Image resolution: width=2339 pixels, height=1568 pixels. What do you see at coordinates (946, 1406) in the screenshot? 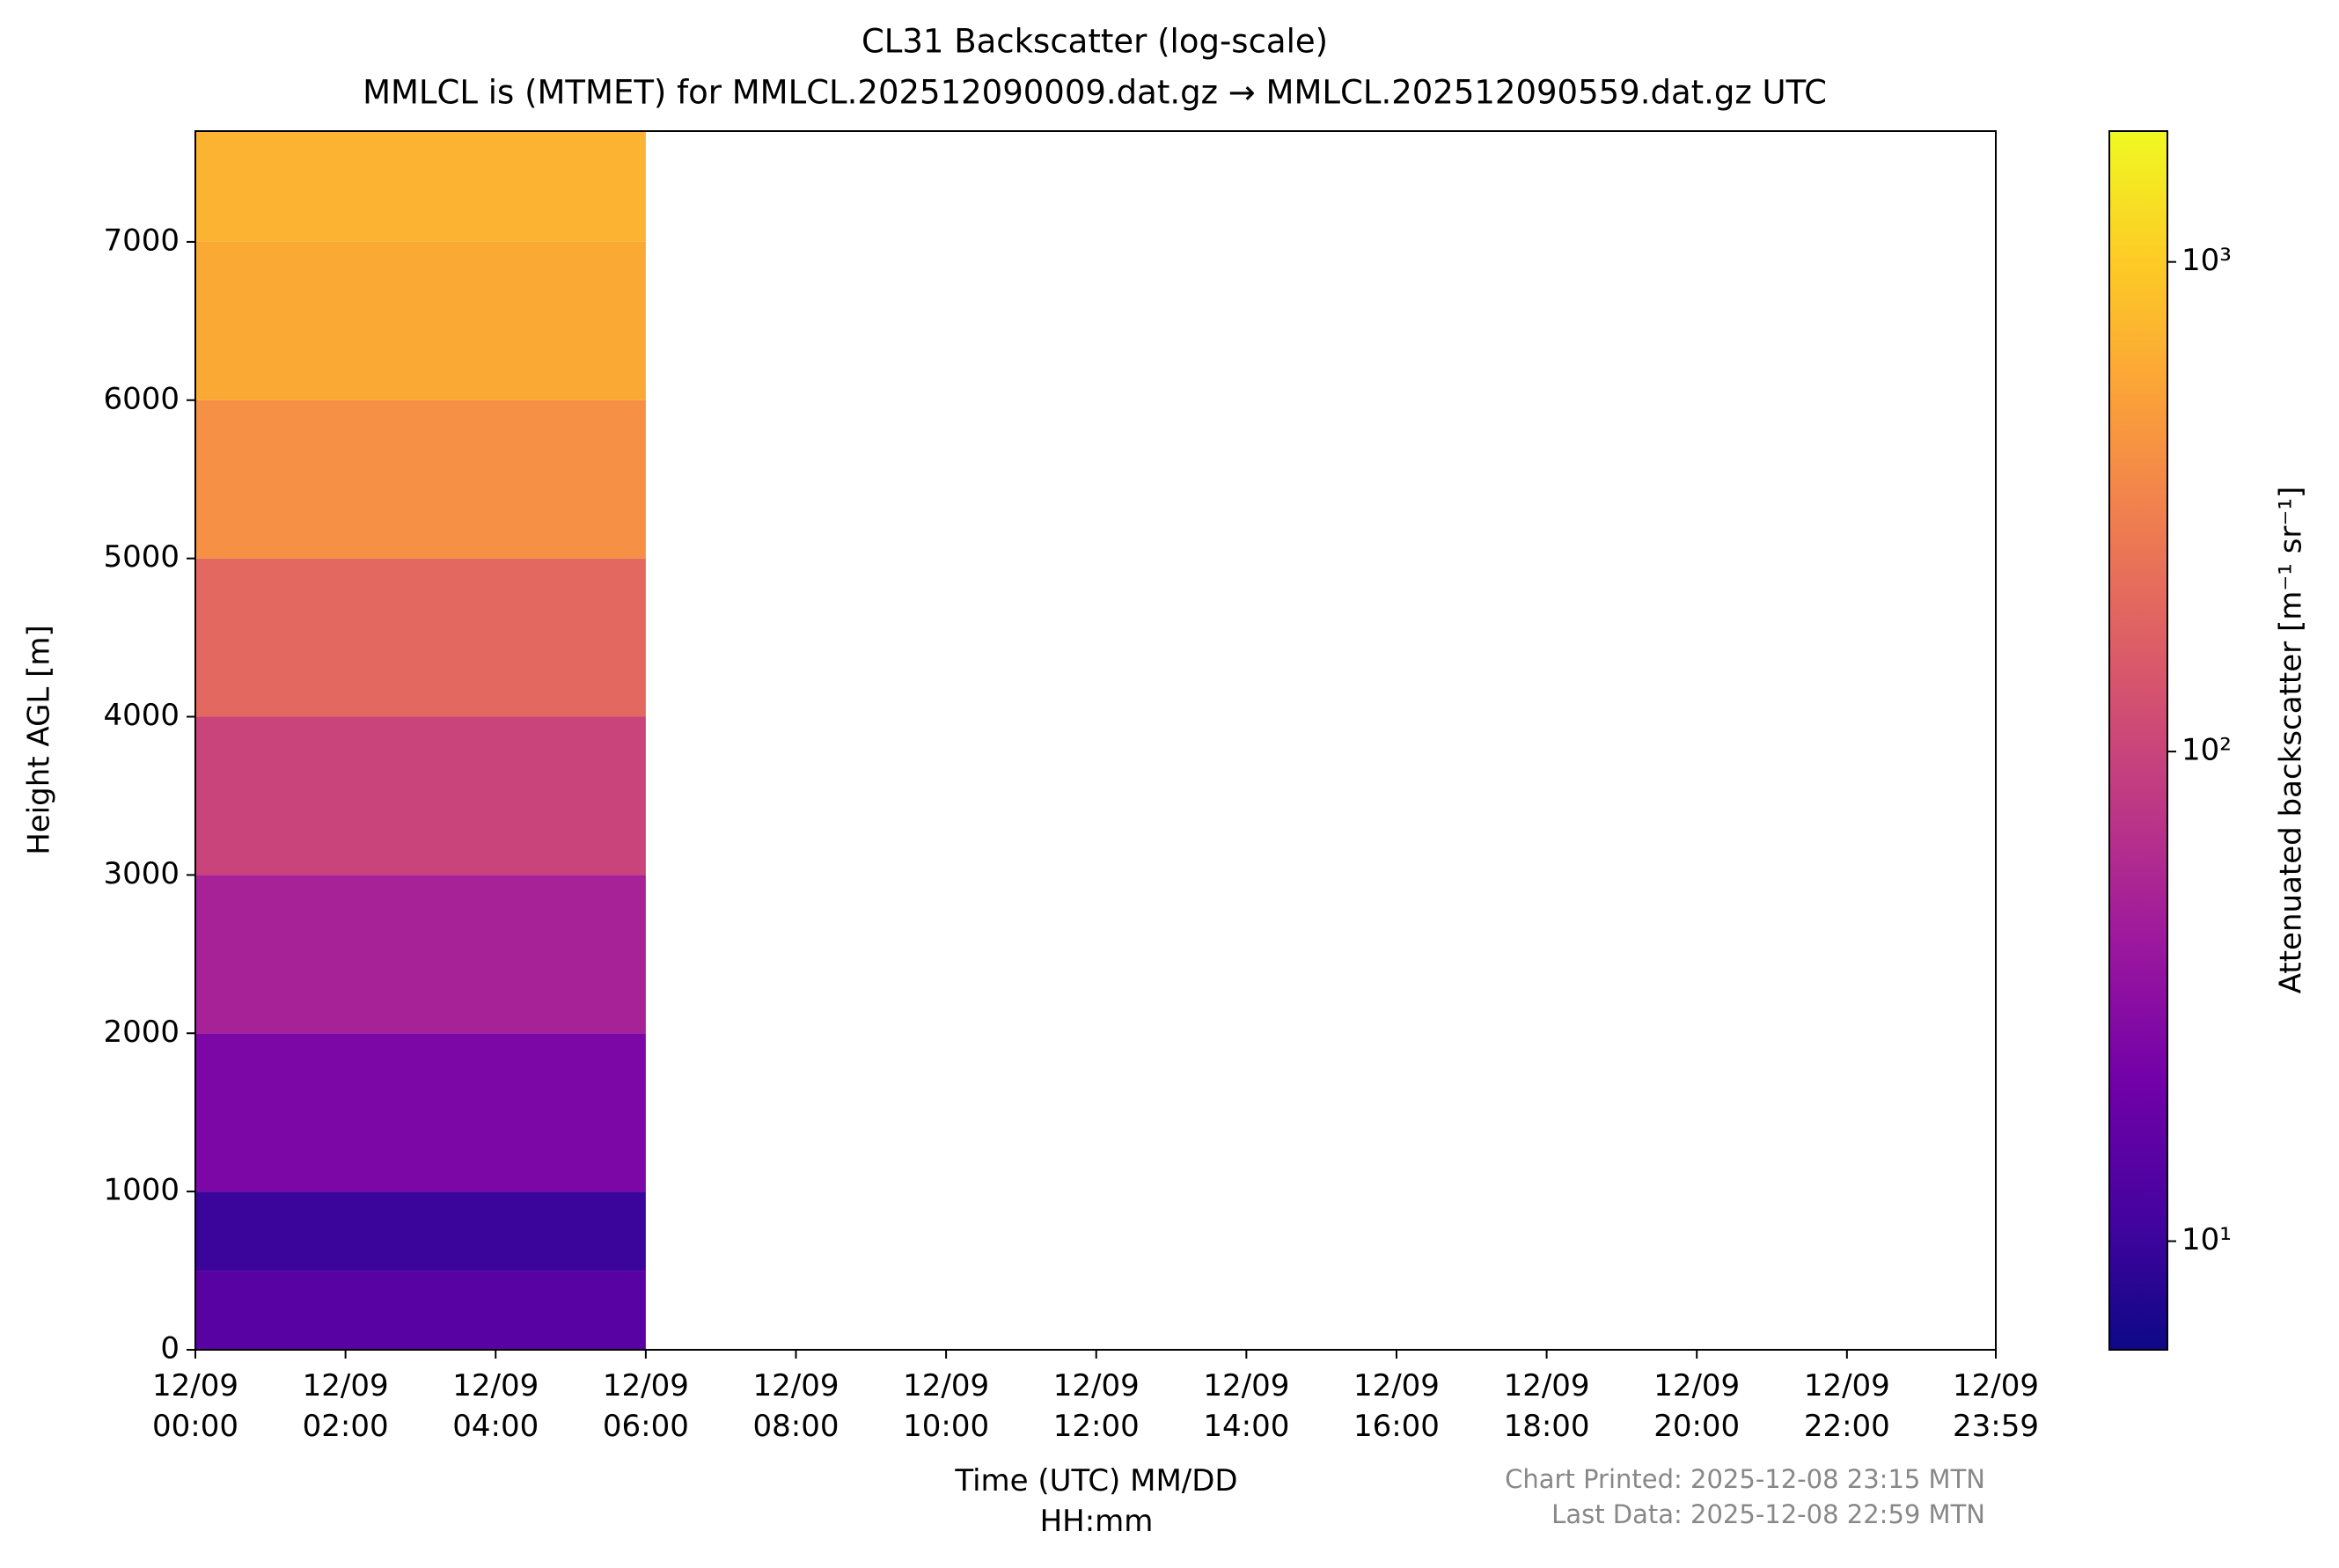
I see `x-tick-label: 12/09 10:00` at bounding box center [946, 1406].